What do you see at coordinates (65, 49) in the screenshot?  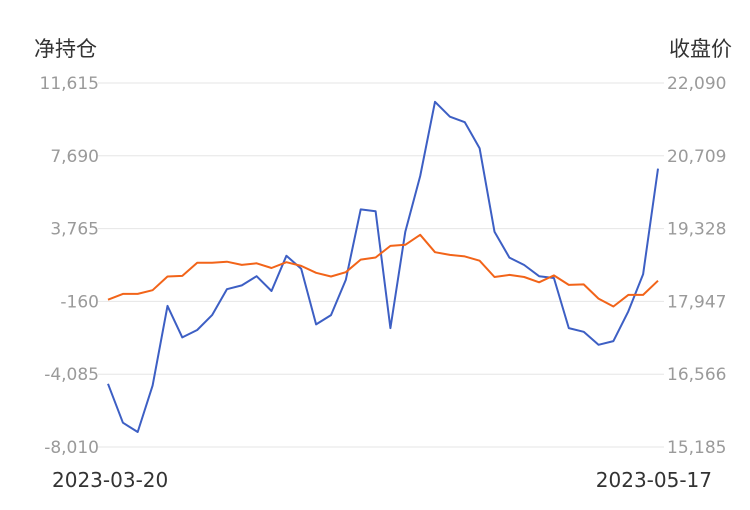 I see `left-axis-title: 净持仓` at bounding box center [65, 49].